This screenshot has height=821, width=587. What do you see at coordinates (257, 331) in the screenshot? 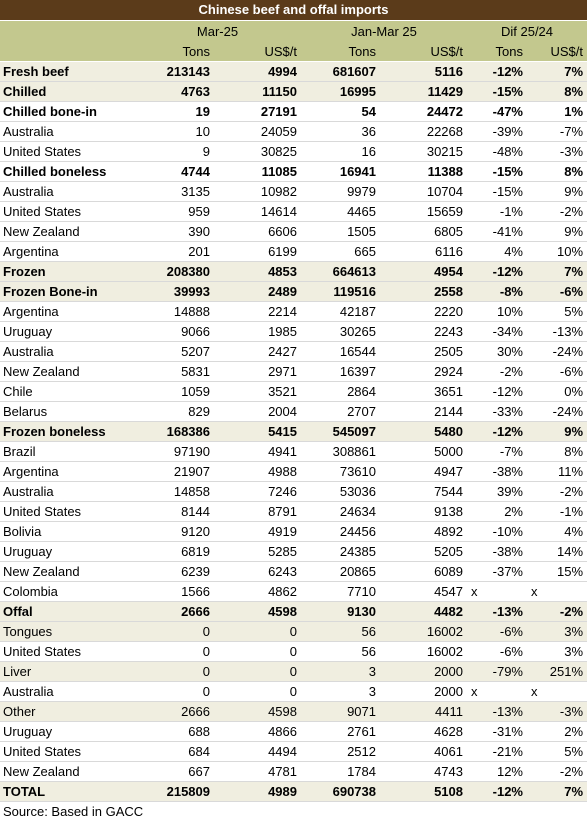
I see `mar-price-cell: 1985` at bounding box center [257, 331].